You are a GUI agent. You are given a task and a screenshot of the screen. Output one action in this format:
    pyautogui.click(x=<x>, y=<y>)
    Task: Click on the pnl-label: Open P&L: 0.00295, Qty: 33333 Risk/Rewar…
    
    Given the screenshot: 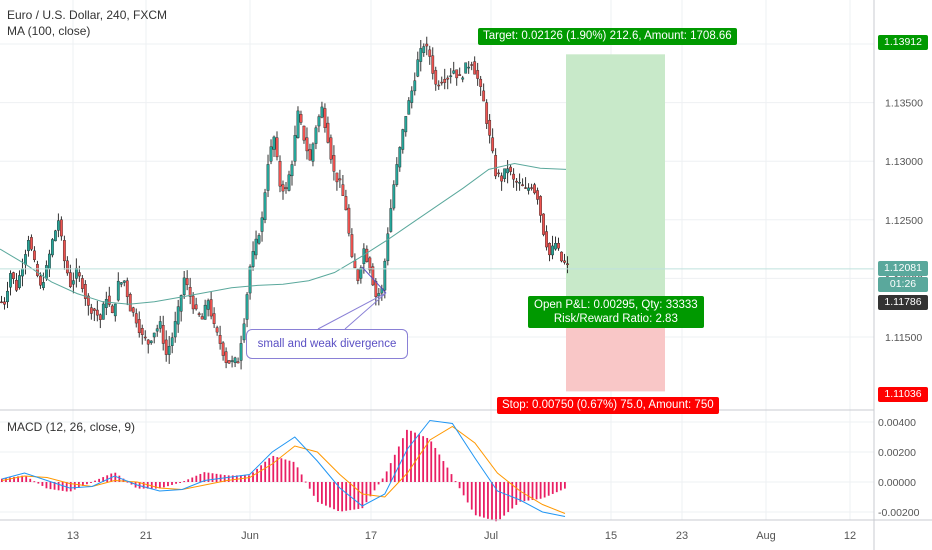 What is the action you would take?
    pyautogui.click(x=616, y=312)
    